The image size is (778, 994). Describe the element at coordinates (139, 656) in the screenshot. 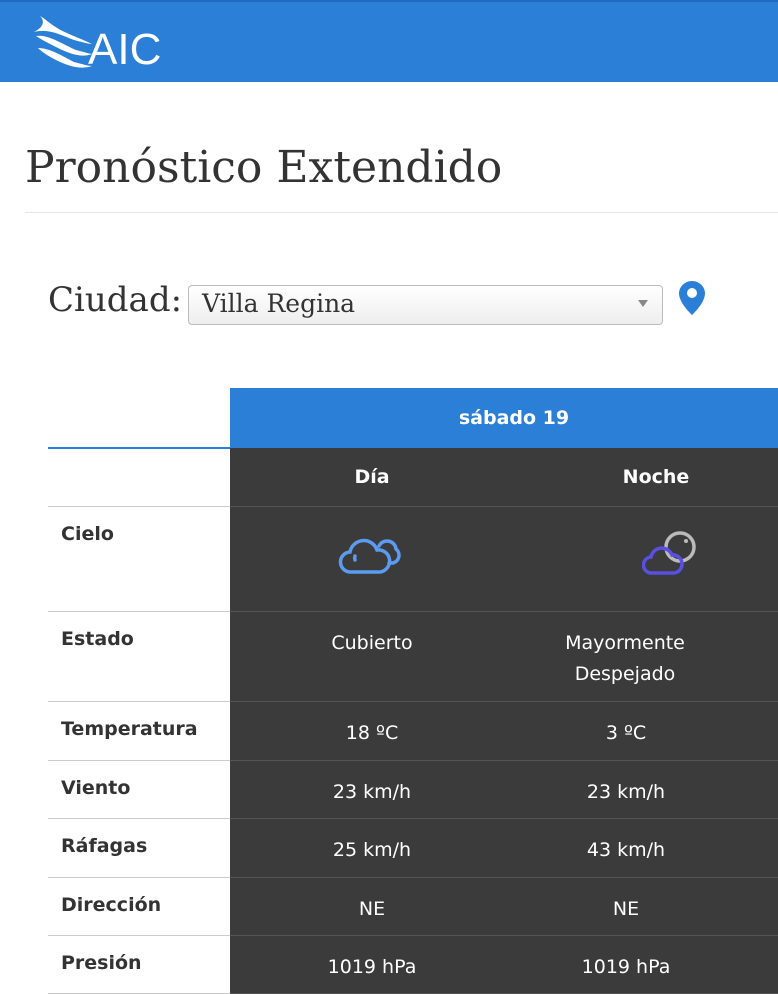

I see `row-label: Estado` at that location.